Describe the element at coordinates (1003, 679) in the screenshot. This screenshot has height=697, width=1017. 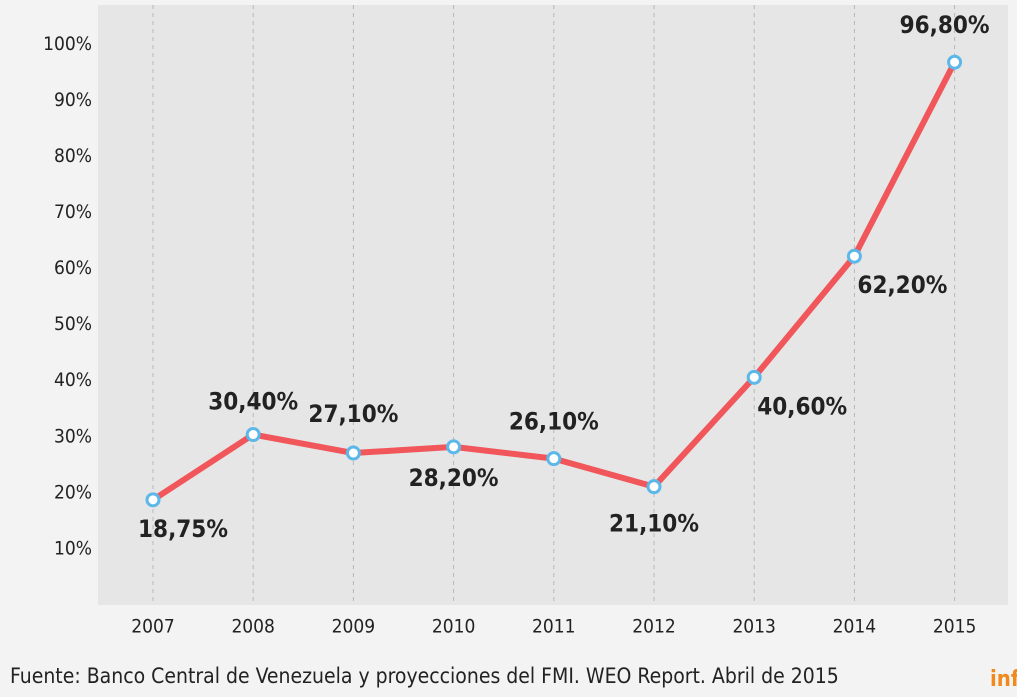
I see `logo: inf` at that location.